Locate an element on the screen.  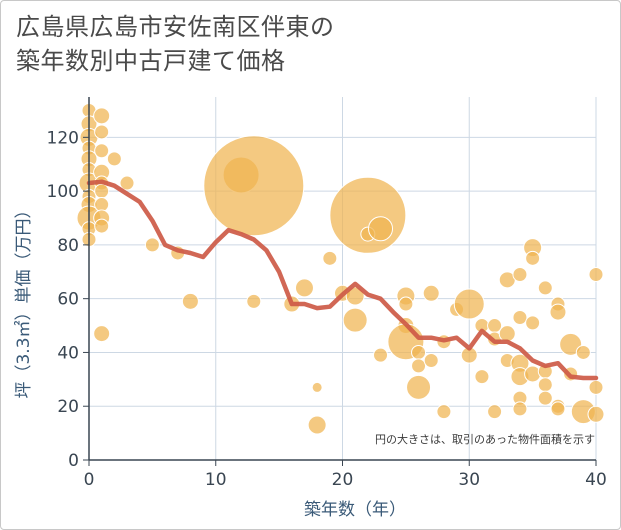
x-tick-label: 30 is located at coordinates (469, 480).